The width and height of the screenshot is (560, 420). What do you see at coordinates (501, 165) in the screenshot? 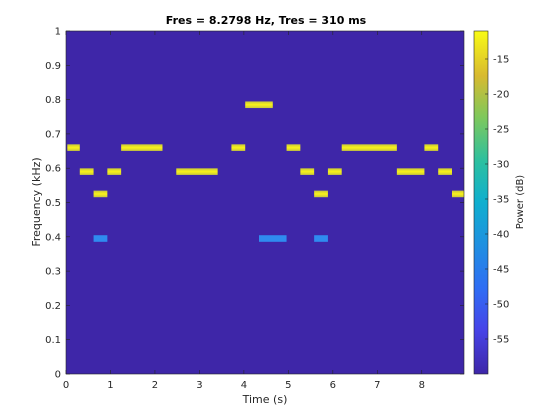
I see `colorbar-tick-label: -30` at bounding box center [501, 165].